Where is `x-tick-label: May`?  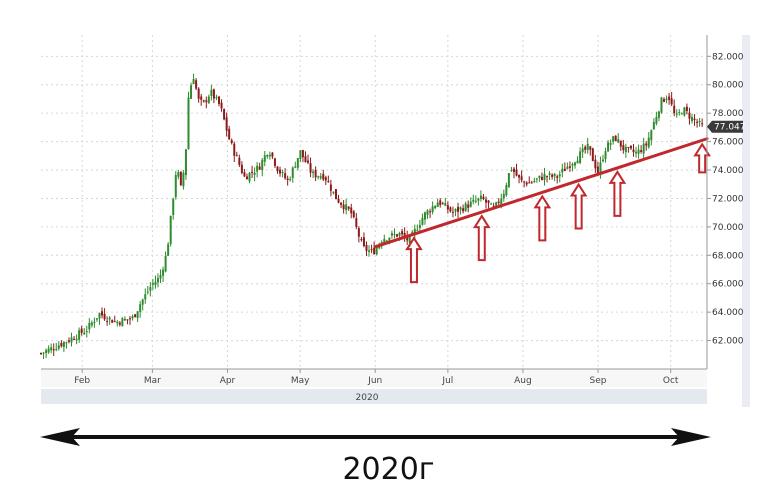 x-tick-label: May is located at coordinates (300, 381).